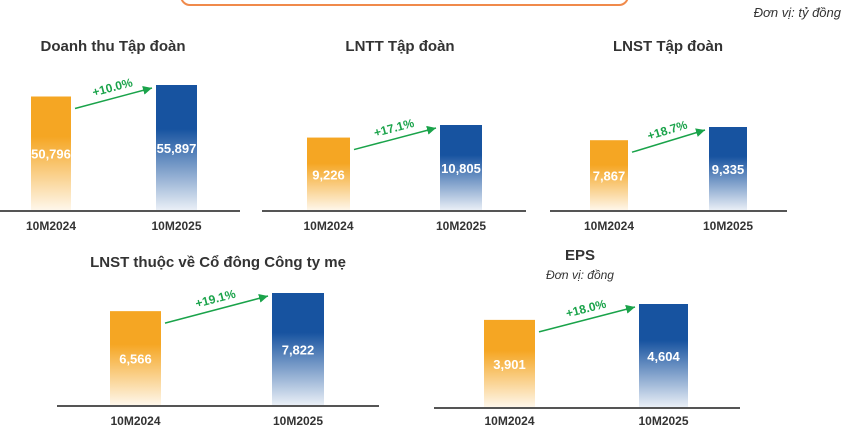  Describe the element at coordinates (218, 262) in the screenshot. I see `chart-title-pat-parent: LNST thuộc về Cổ đông Công ty mẹ` at that location.